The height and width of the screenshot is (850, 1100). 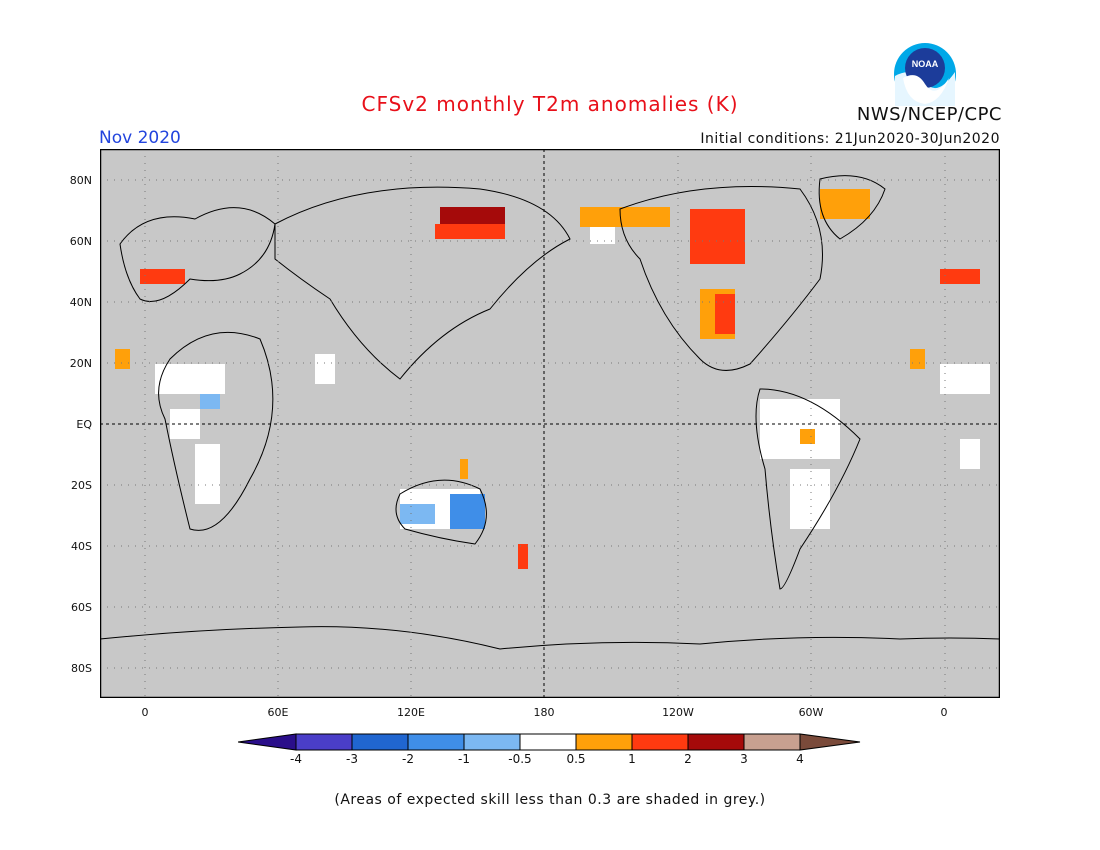 What do you see at coordinates (520, 759) in the screenshot?
I see `colorbar-label: -0.5` at bounding box center [520, 759].